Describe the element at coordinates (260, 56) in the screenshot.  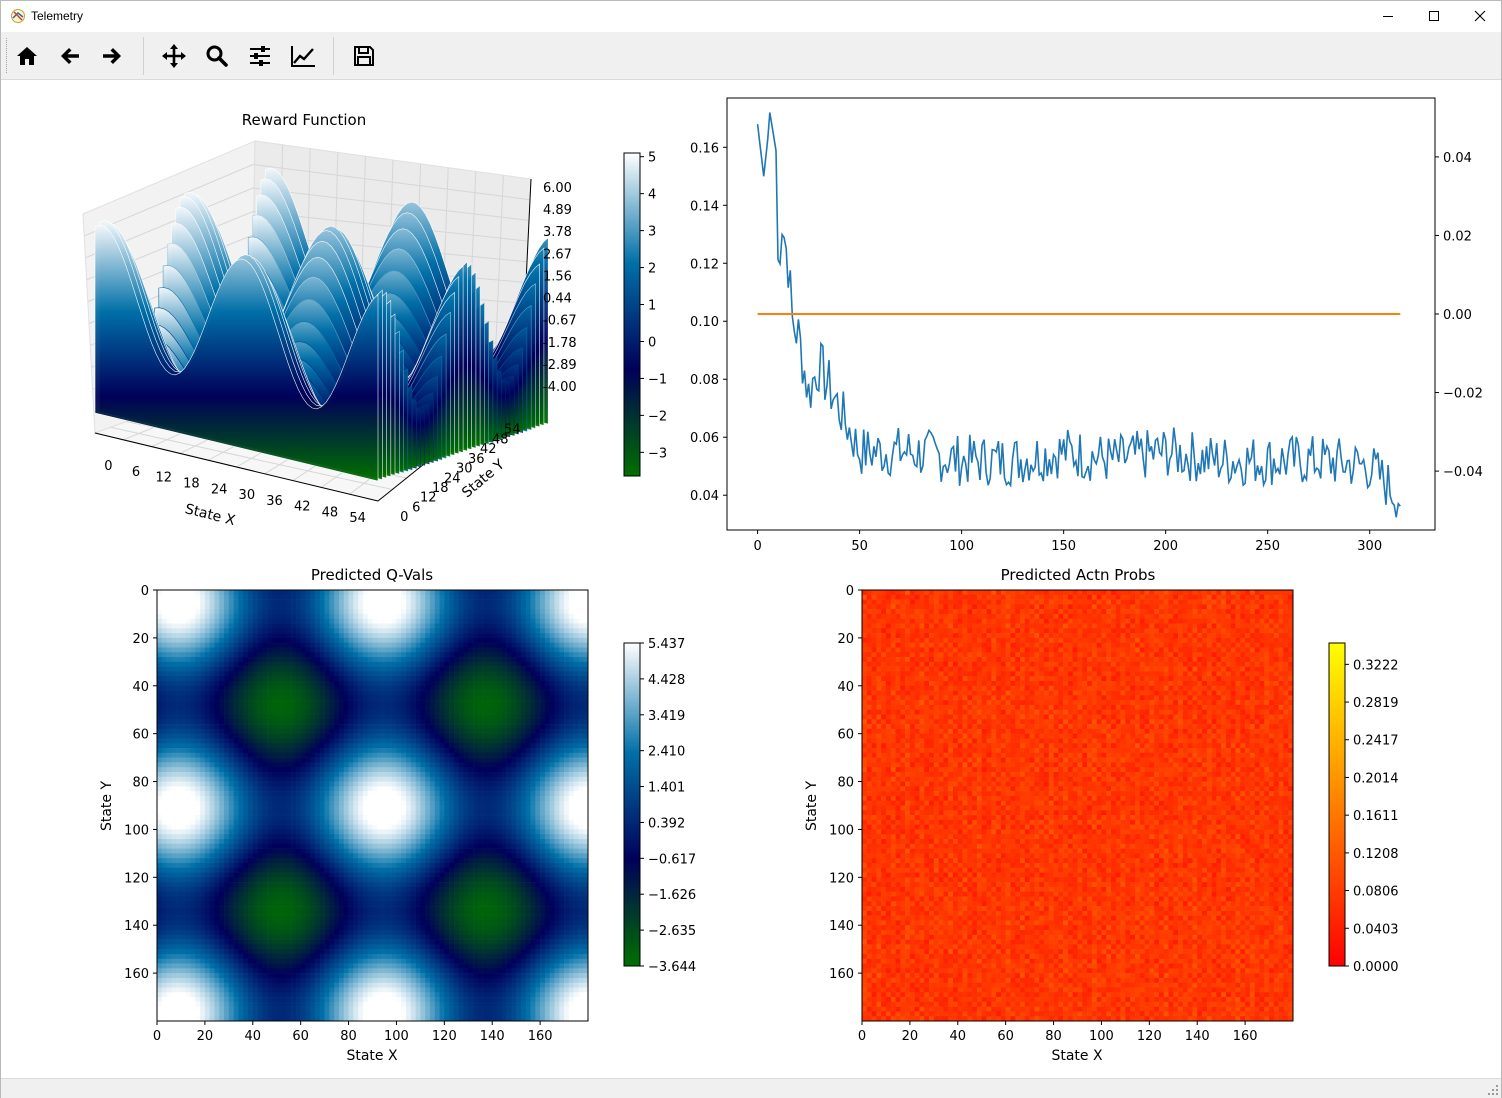
I see `configure-subplots-button` at that location.